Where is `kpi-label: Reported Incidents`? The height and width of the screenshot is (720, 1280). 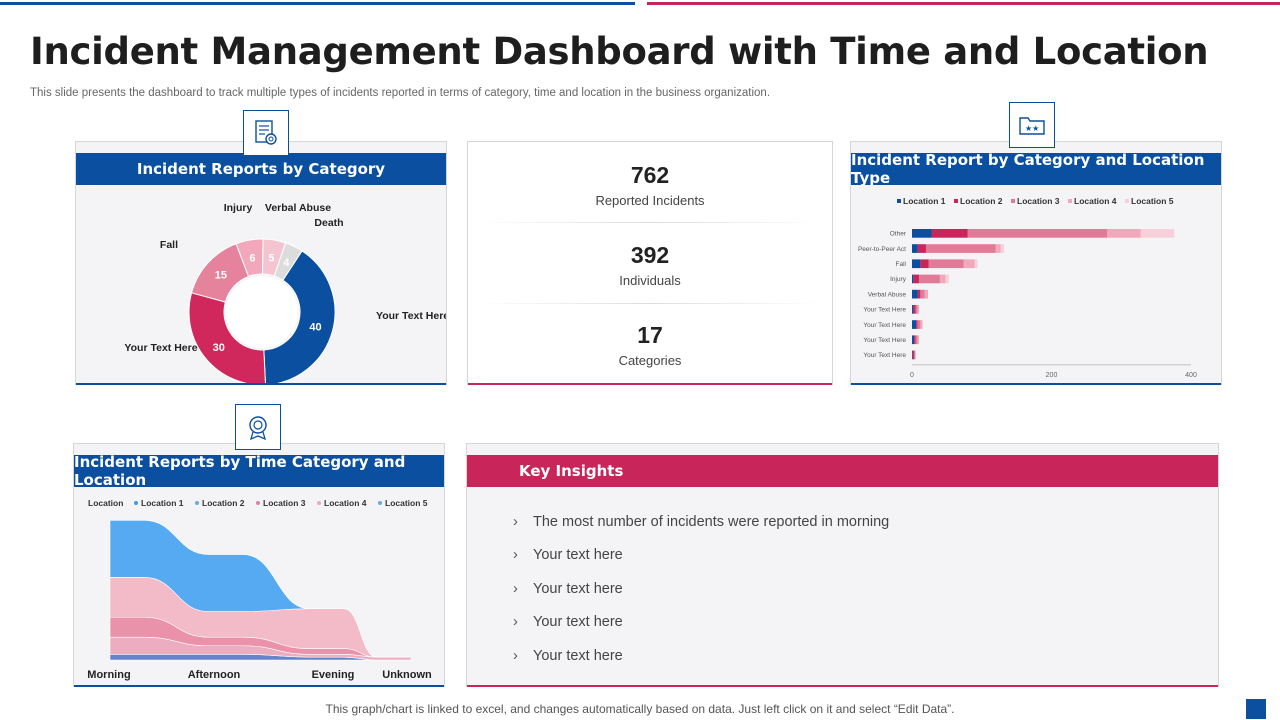 kpi-label: Reported Incidents is located at coordinates (650, 200).